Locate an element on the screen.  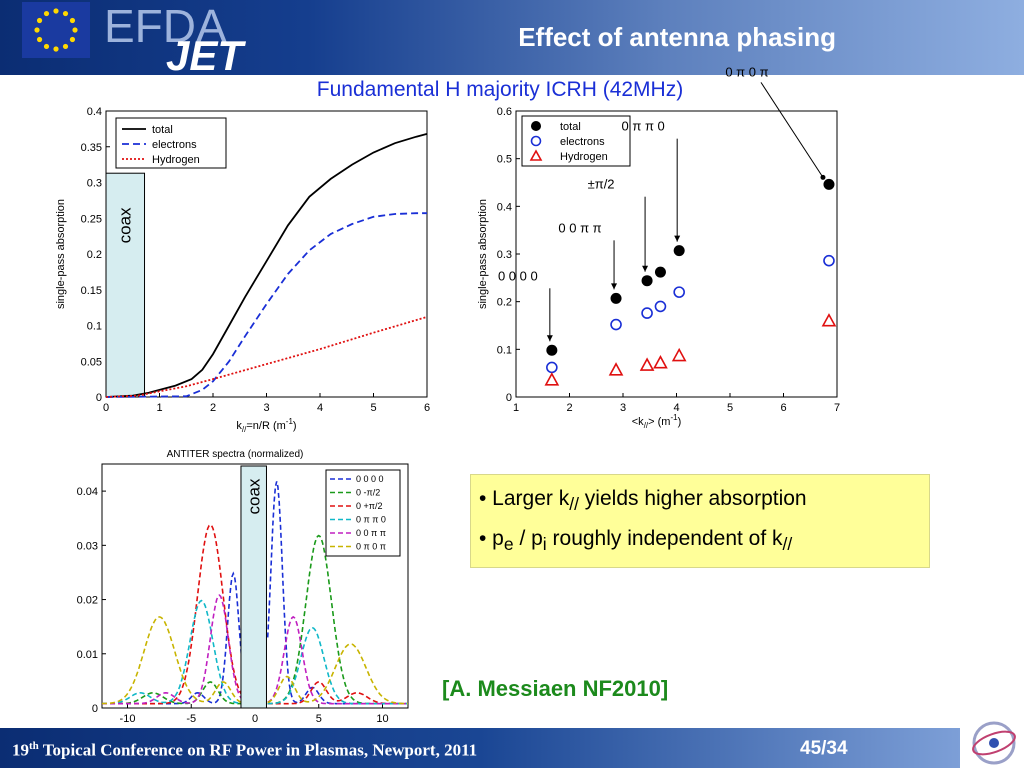
x-axis-label: <k//> (m-1) is located at coordinates (657, 421).